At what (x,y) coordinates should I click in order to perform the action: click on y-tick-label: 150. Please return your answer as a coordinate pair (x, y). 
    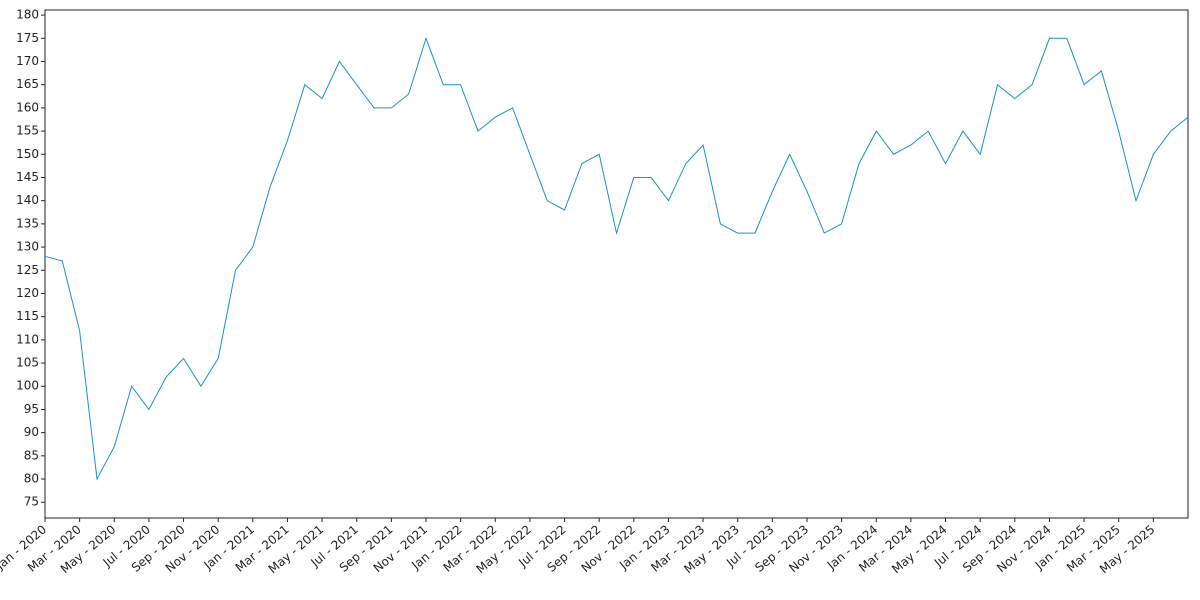
    Looking at the image, I should click on (27, 154).